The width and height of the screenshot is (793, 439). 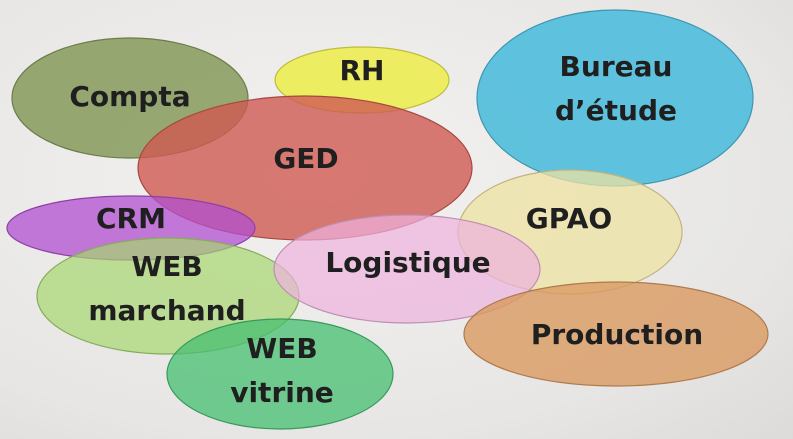 I want to click on ged-label-line: GED, so click(x=305, y=158).